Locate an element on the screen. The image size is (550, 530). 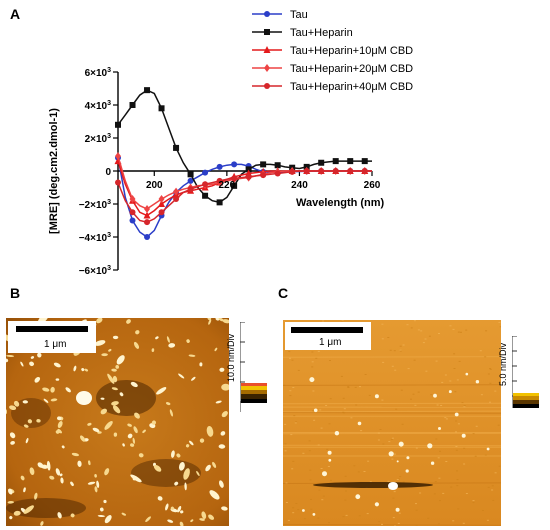
legend-item-5: Tau+Heparin+40μM CBD is located at coordinates (332, 87).